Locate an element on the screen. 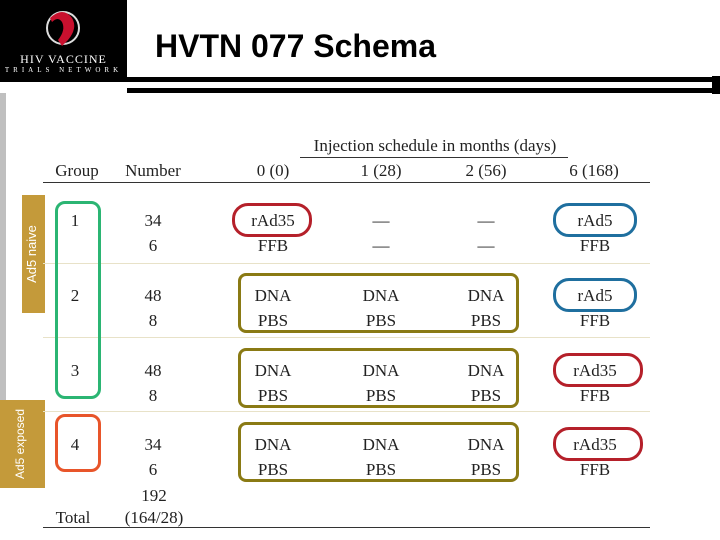  table-bottom-rule is located at coordinates (346, 527).